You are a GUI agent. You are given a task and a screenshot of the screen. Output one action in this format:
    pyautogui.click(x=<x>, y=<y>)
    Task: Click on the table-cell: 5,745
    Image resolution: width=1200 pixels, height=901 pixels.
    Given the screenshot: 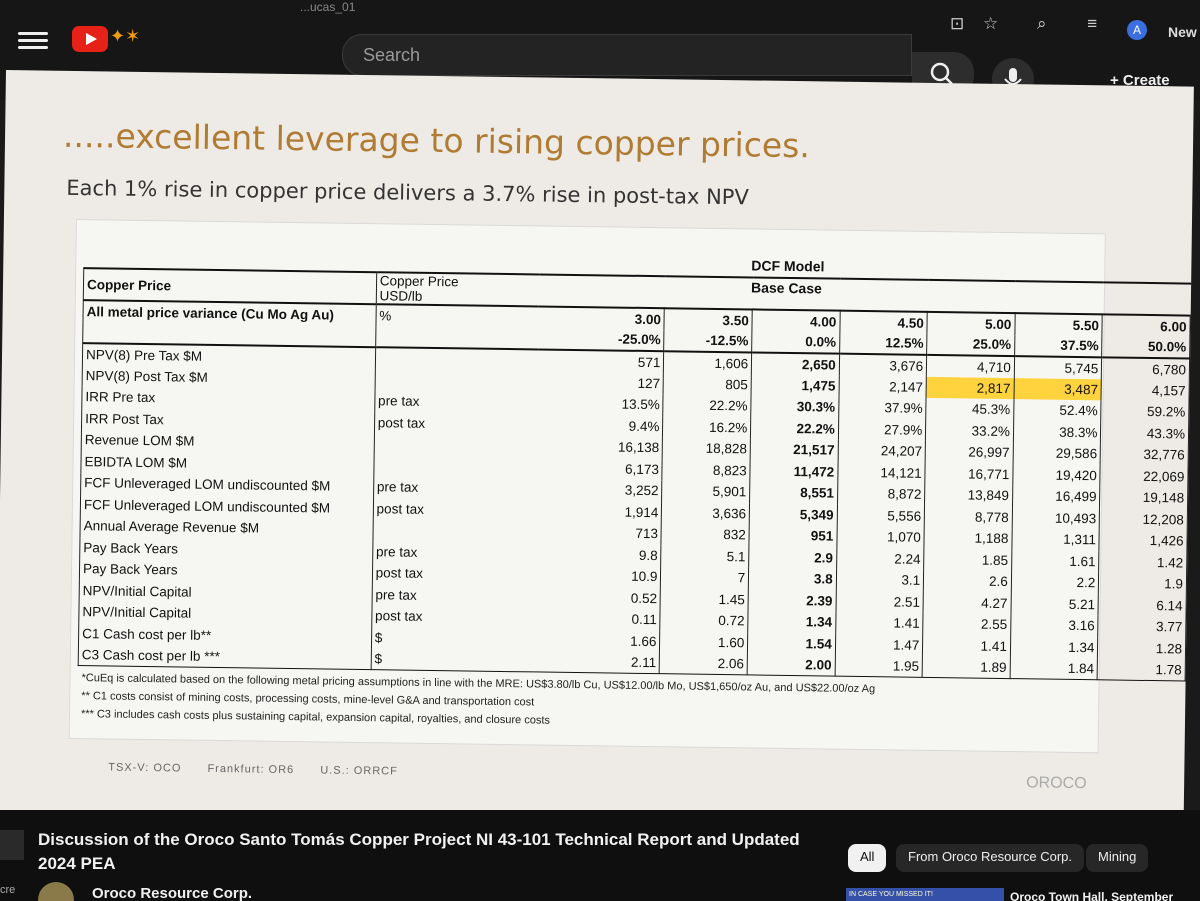 What is the action you would take?
    pyautogui.click(x=1058, y=367)
    